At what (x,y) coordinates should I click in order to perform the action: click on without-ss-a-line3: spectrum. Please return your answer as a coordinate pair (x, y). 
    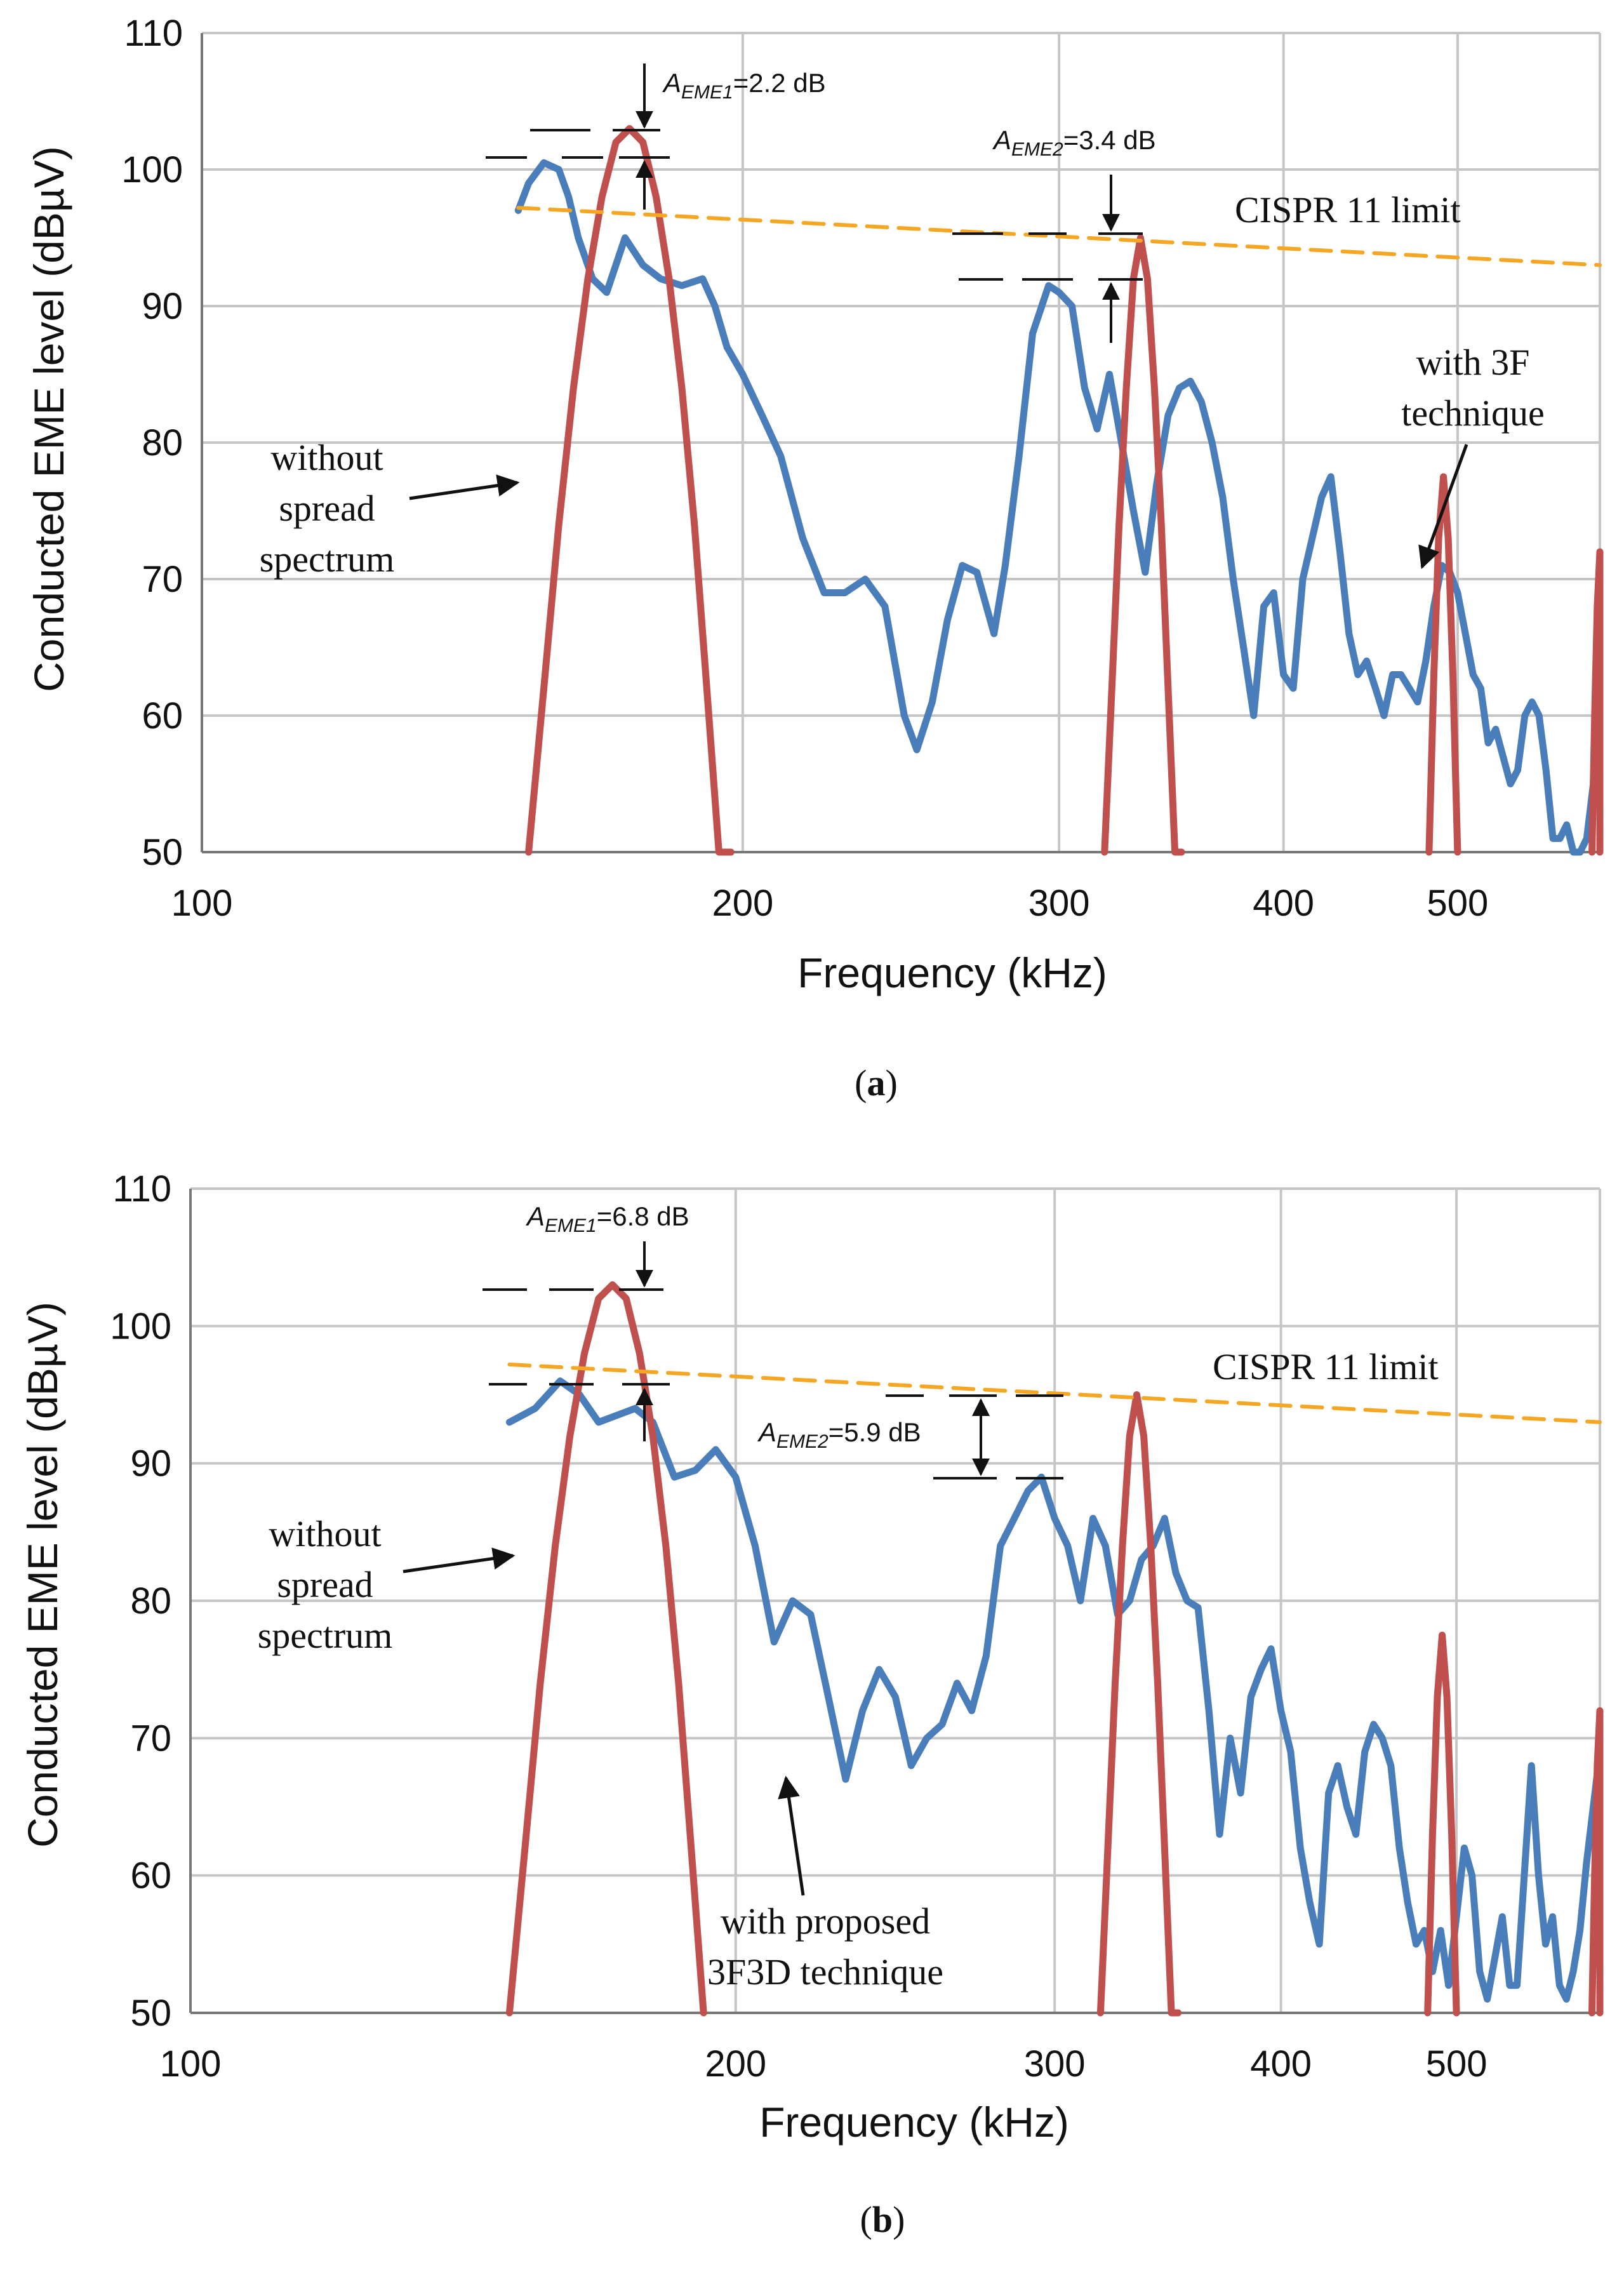
    Looking at the image, I should click on (328, 559).